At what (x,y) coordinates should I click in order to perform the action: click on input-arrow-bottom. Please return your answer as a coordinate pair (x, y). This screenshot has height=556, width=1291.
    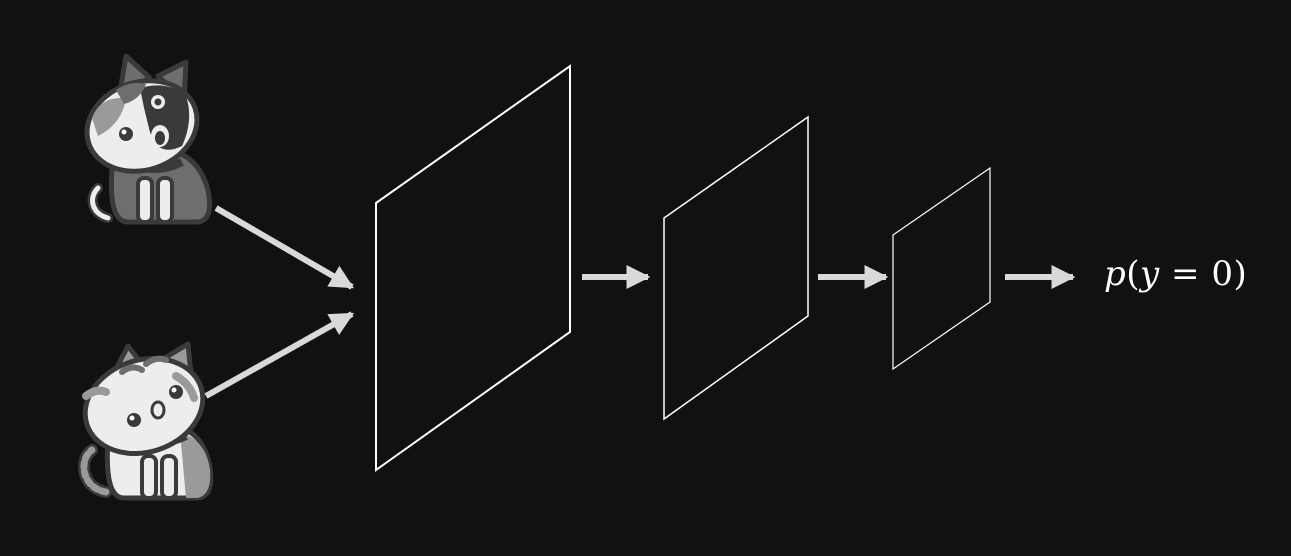
    Looking at the image, I should click on (279, 355).